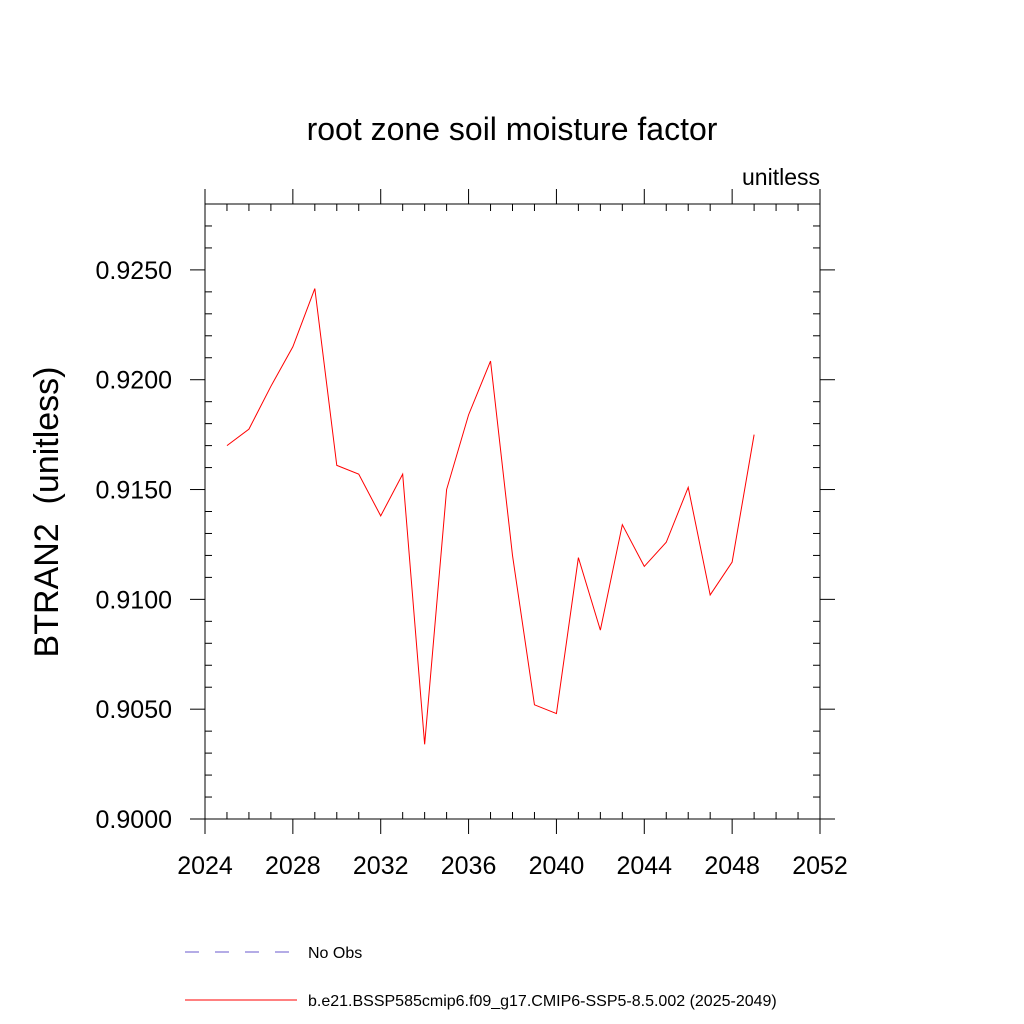 This screenshot has width=1024, height=1024. Describe the element at coordinates (557, 866) in the screenshot. I see `x-tick-label: 2040` at that location.